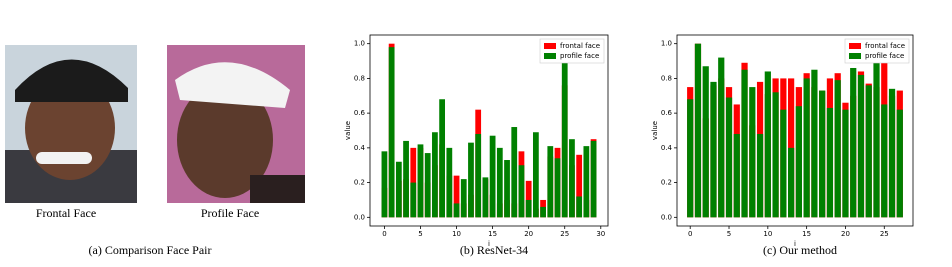 The height and width of the screenshot is (267, 952). Describe the element at coordinates (230, 213) in the screenshot. I see `photo-label: Profile Face` at that location.